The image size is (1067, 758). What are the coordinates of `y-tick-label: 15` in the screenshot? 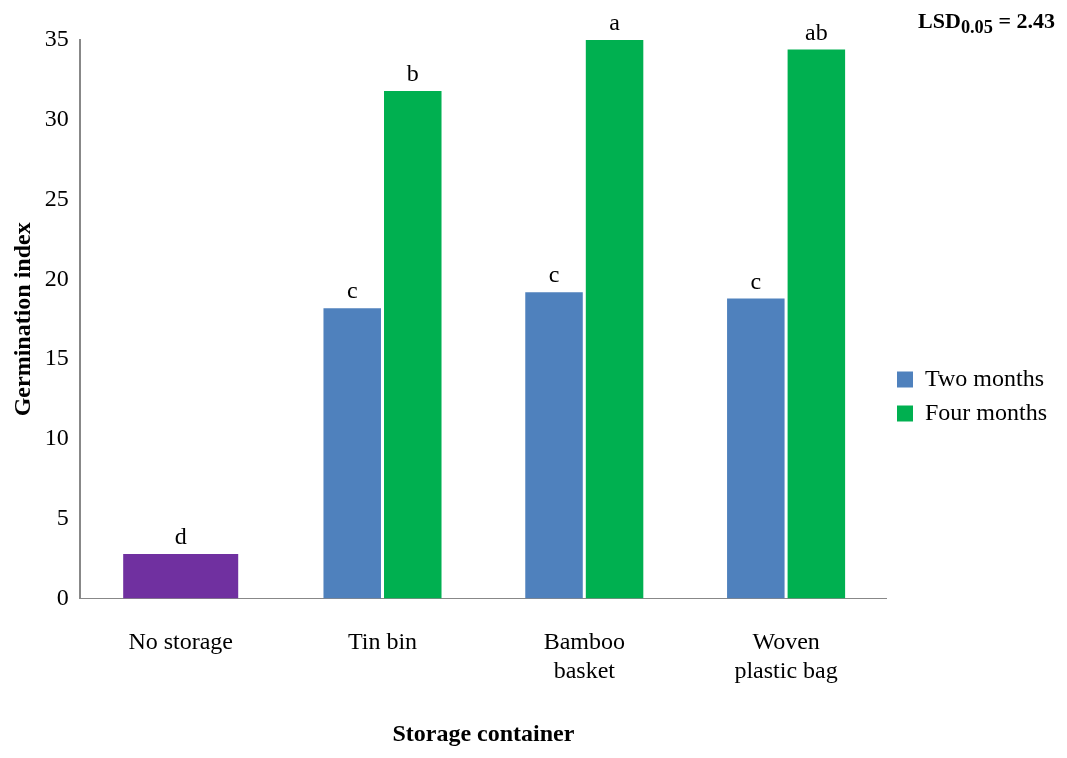 It's located at (56, 357).